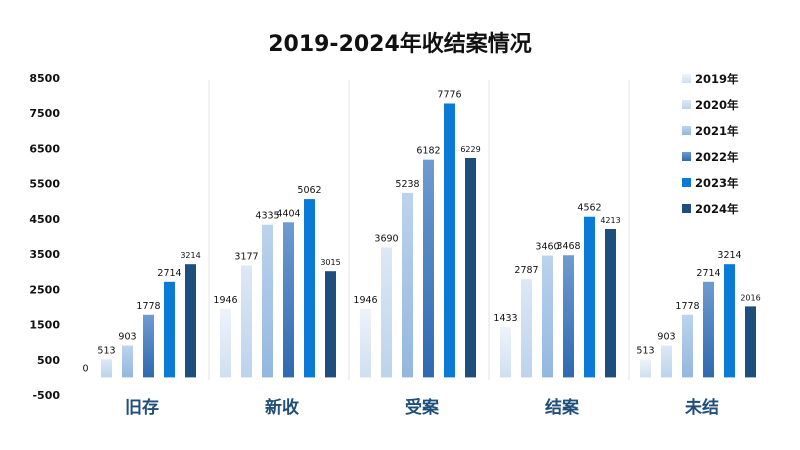 Image resolution: width=800 pixels, height=450 pixels. I want to click on y-tick-label: 5500, so click(44, 184).